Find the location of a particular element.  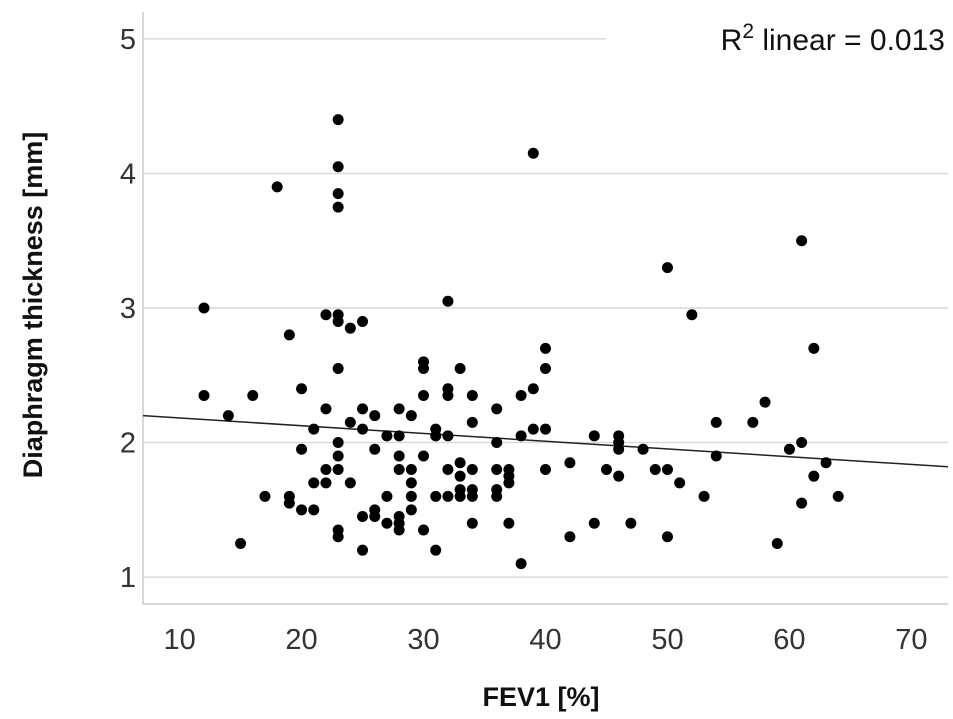

y-tick-label: 4 is located at coordinates (128, 174).